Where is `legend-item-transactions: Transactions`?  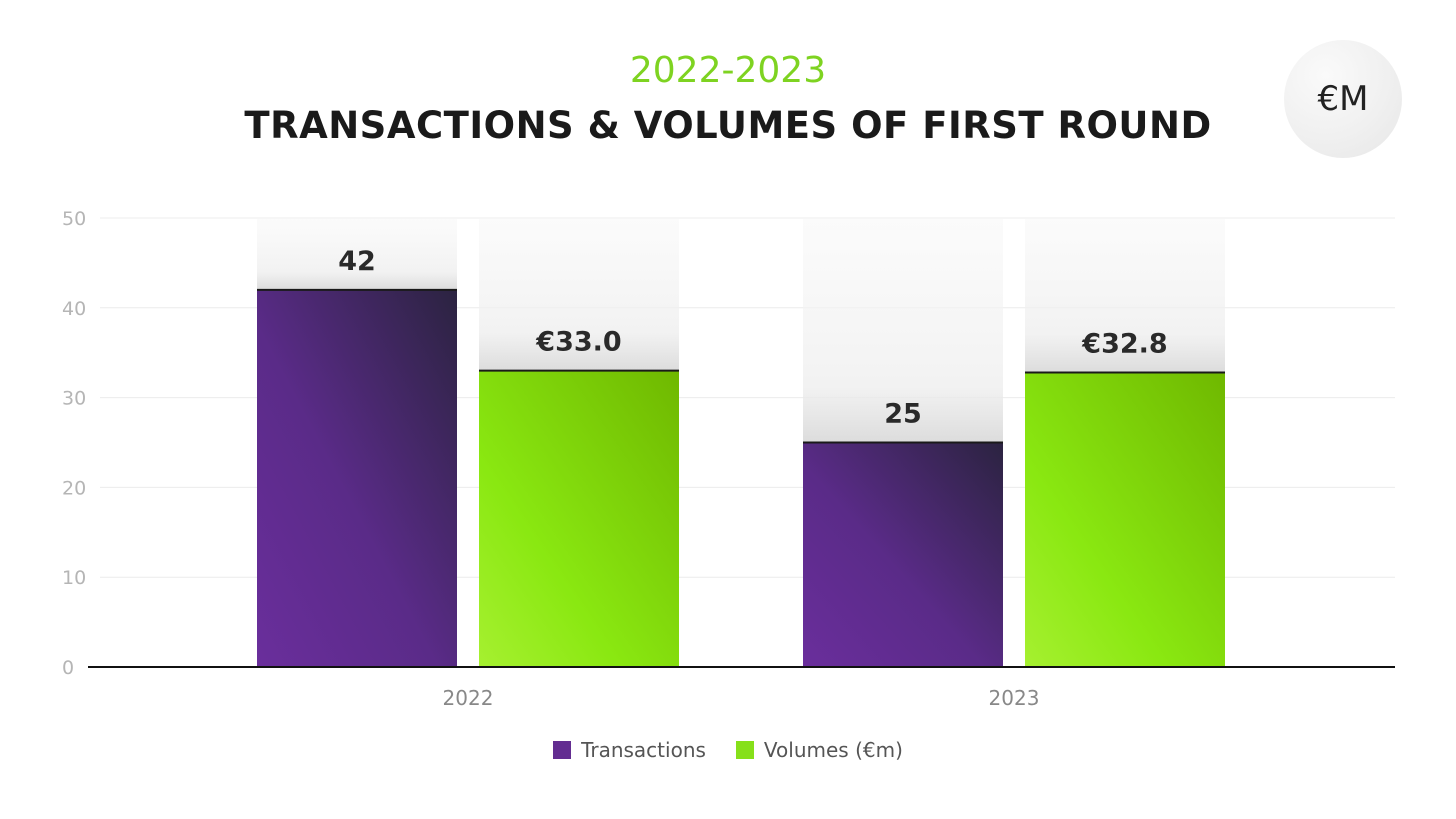
legend-item-transactions: Transactions is located at coordinates (629, 750).